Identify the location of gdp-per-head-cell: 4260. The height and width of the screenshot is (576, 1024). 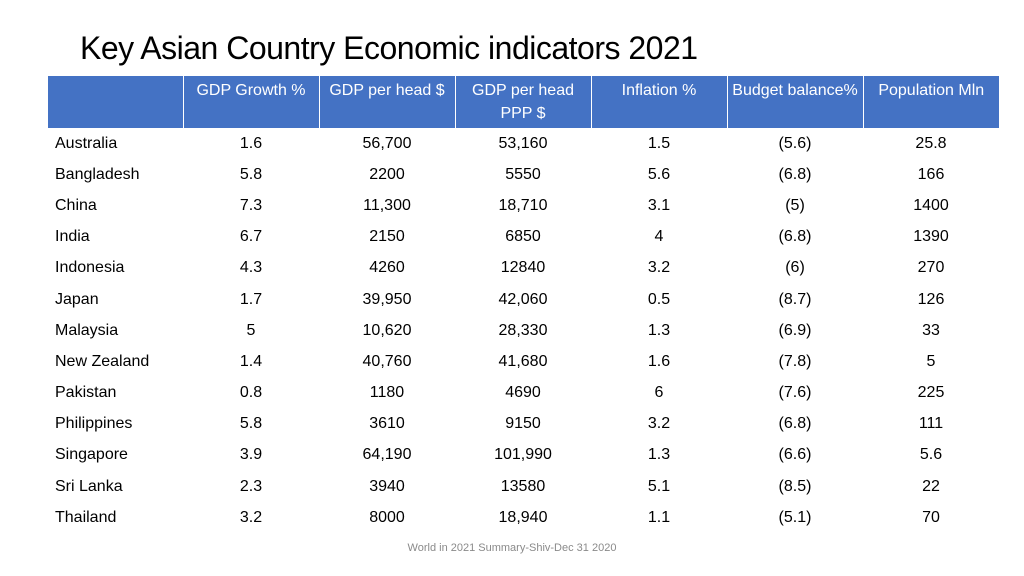
(387, 268).